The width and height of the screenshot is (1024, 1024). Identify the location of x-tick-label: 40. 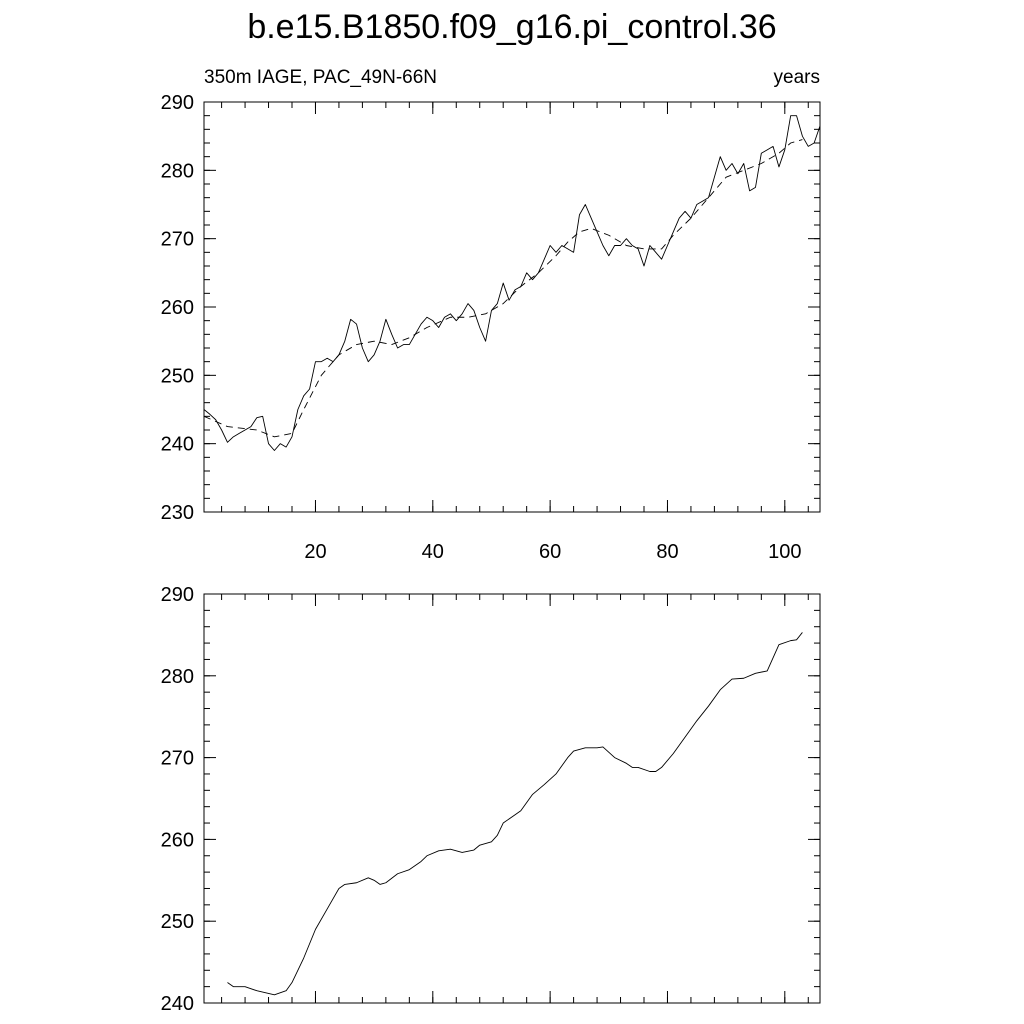
(433, 552).